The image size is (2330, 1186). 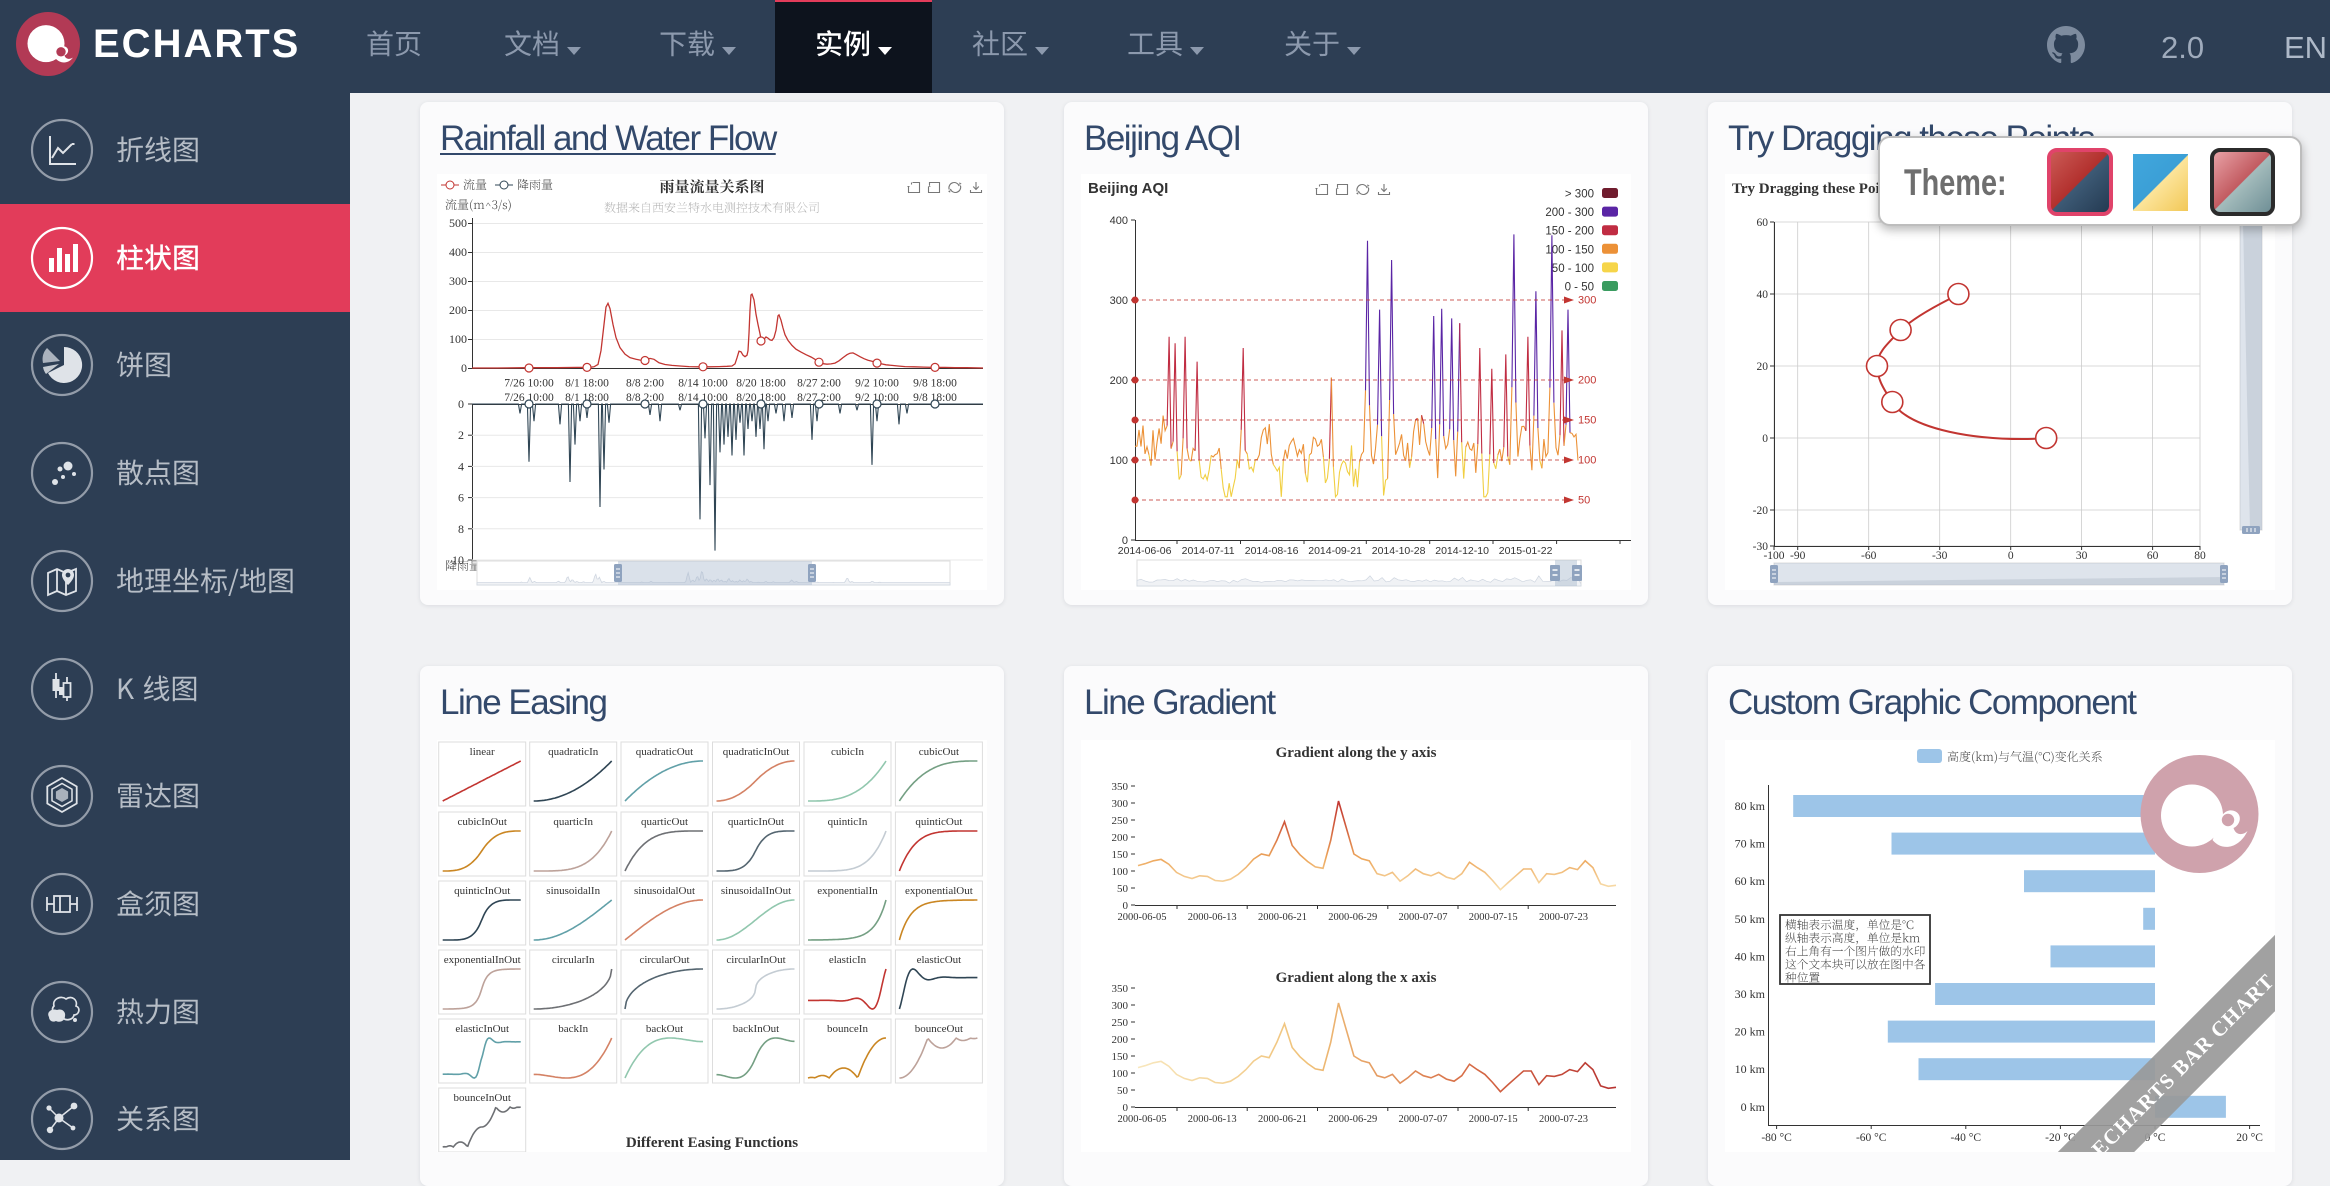 I want to click on svg-text: -30, so click(x=1761, y=547).